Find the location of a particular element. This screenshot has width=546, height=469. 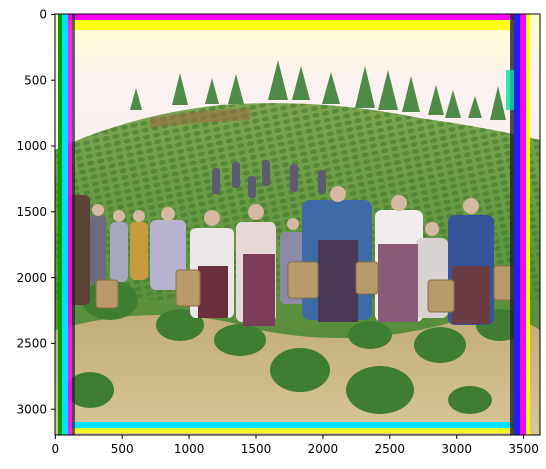

x-tick-label: 500 is located at coordinates (122, 449).